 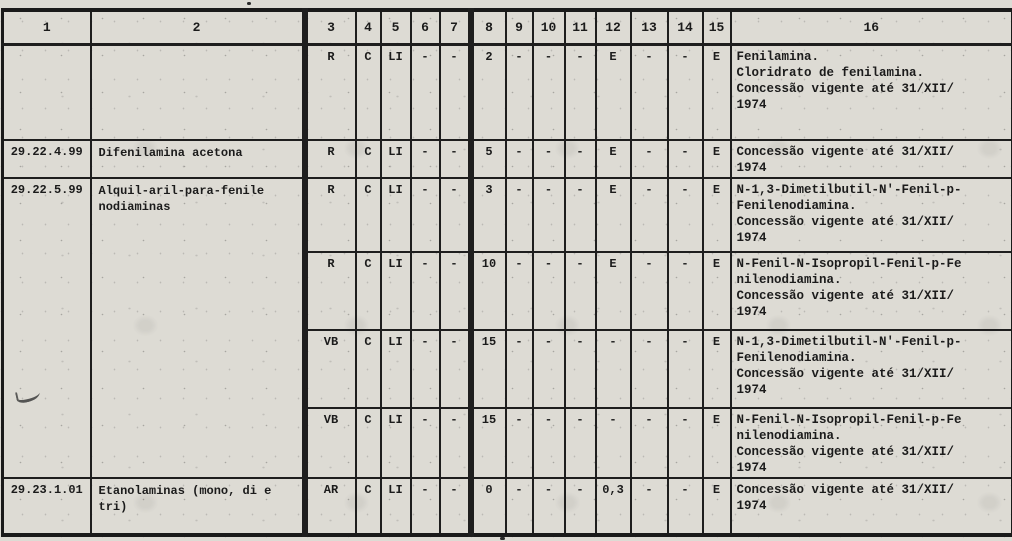 What do you see at coordinates (870, 27) in the screenshot?
I see `column-header: 16` at bounding box center [870, 27].